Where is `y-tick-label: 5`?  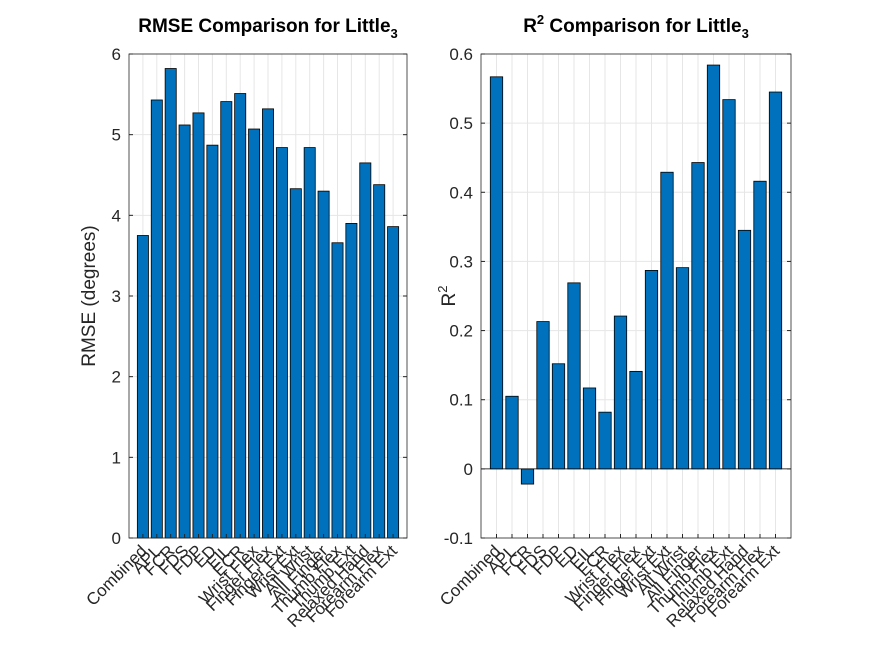
y-tick-label: 5 is located at coordinates (116, 135).